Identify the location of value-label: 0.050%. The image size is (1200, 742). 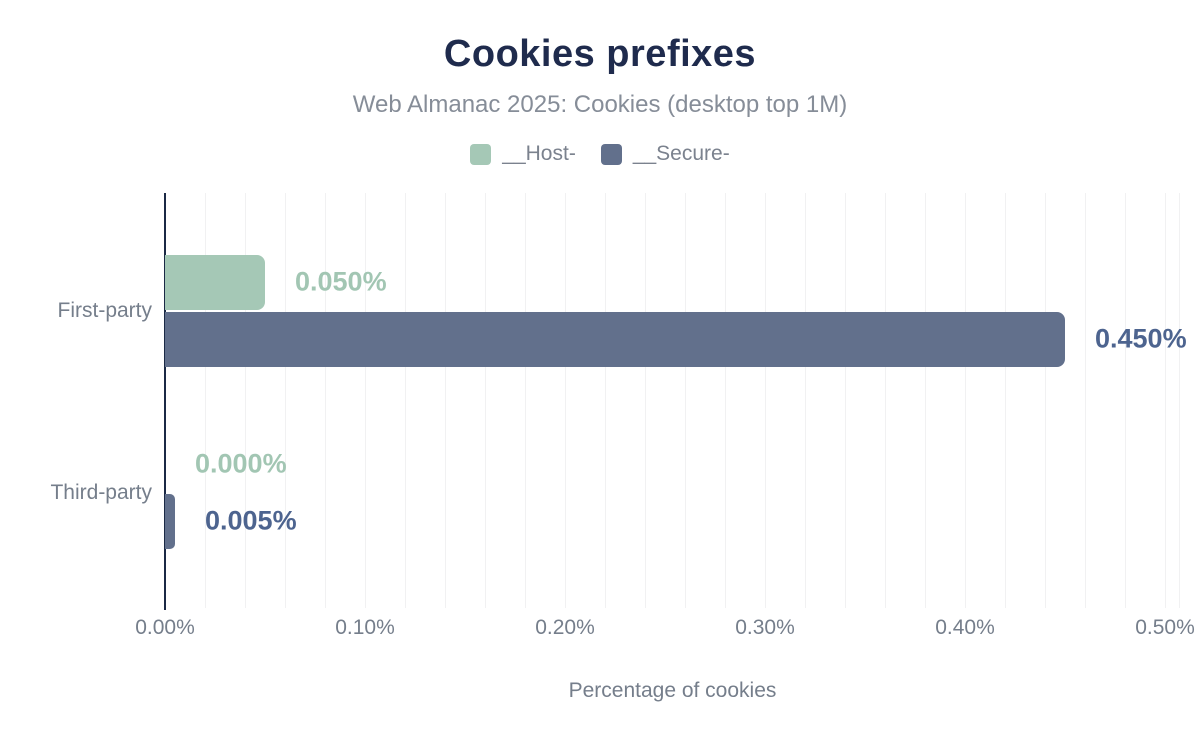
(341, 281).